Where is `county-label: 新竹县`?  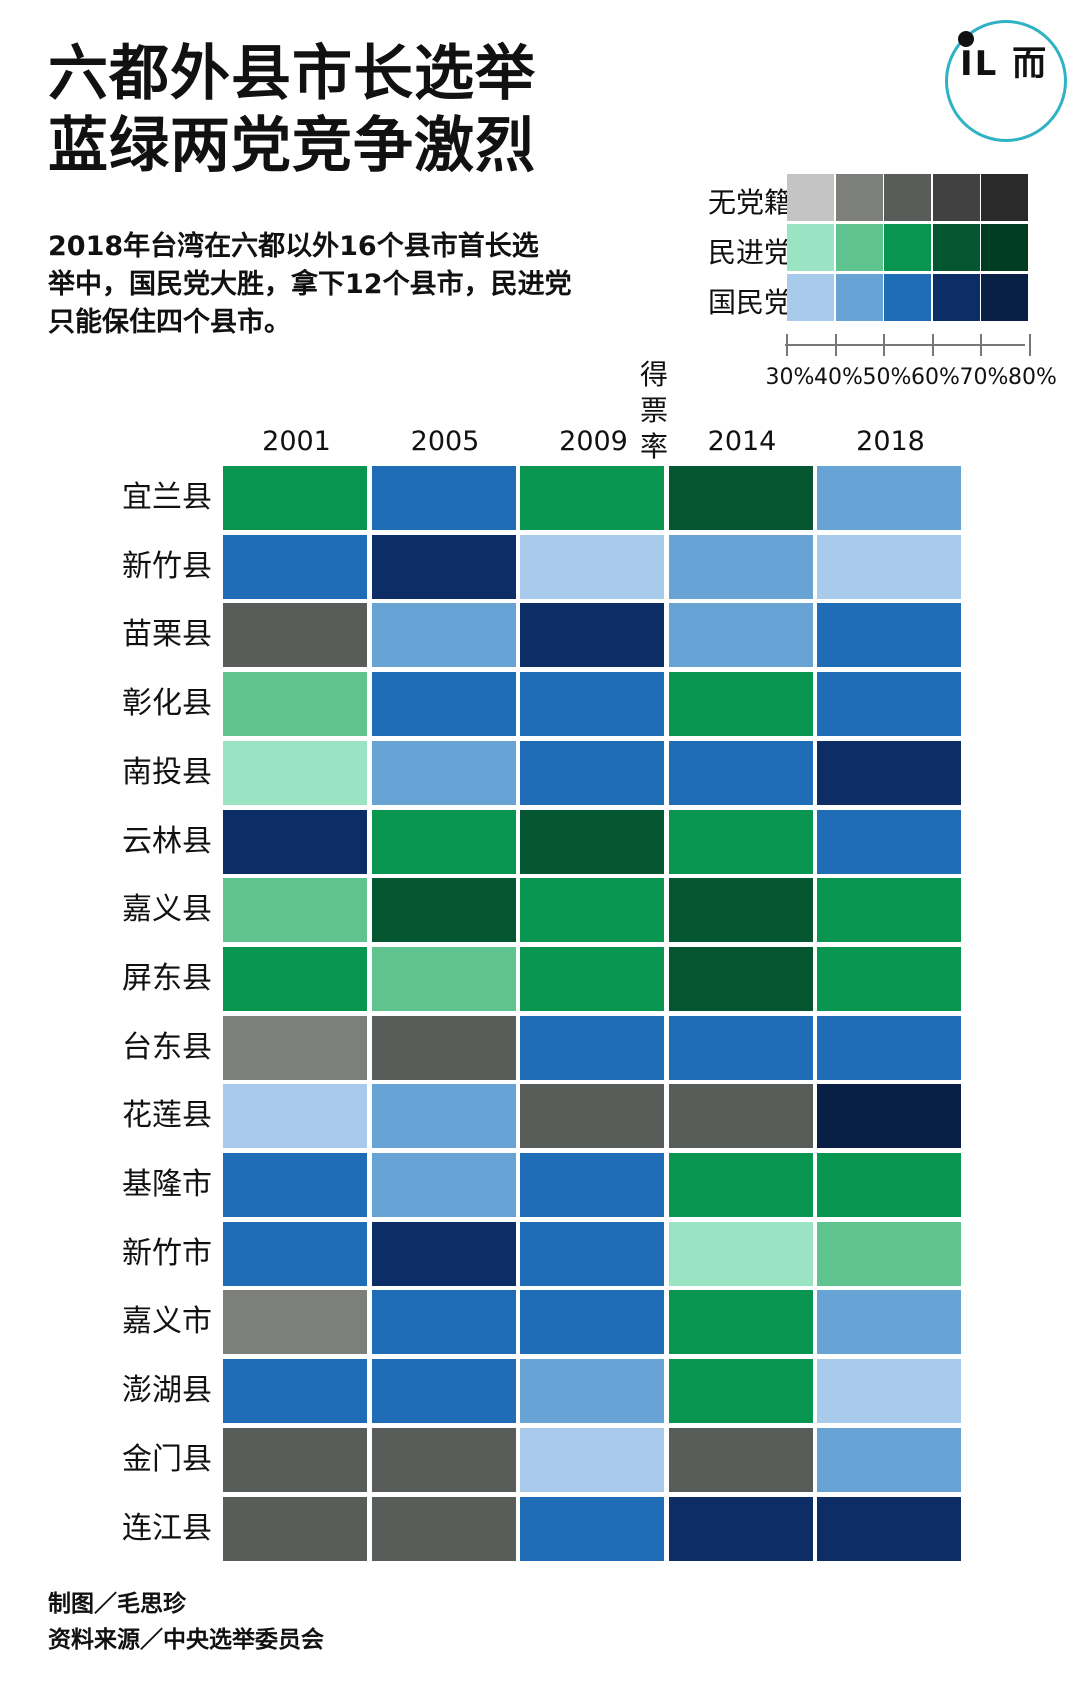
county-label: 新竹县 is located at coordinates (167, 566).